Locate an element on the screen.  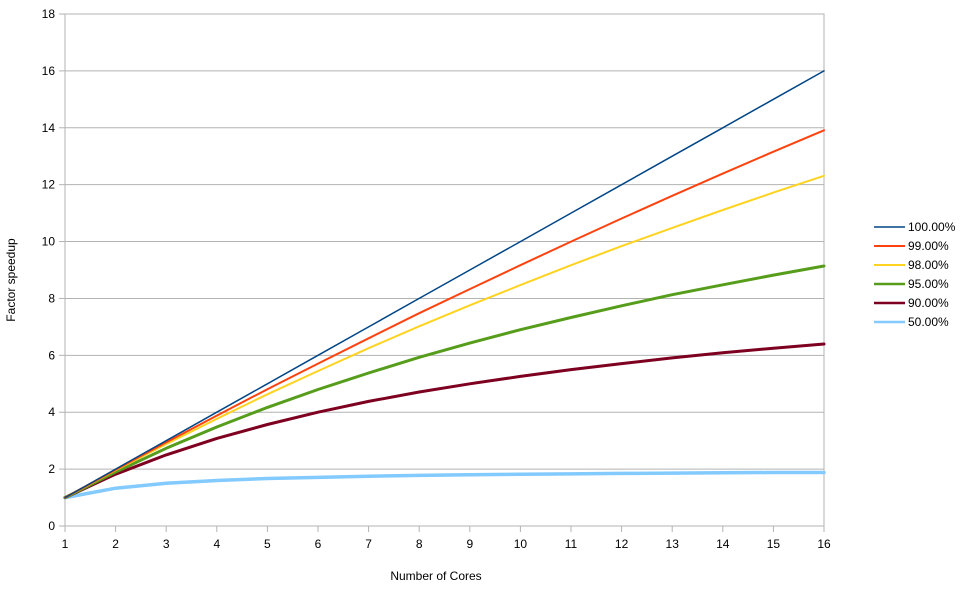
x-tick-label: 6 is located at coordinates (318, 544).